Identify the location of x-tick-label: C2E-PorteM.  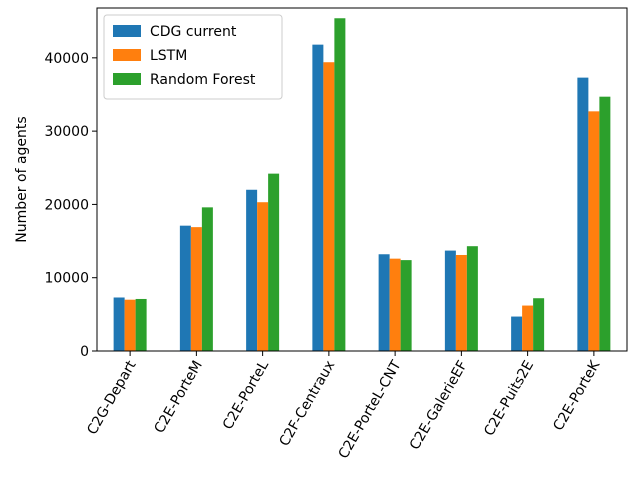
(178, 397).